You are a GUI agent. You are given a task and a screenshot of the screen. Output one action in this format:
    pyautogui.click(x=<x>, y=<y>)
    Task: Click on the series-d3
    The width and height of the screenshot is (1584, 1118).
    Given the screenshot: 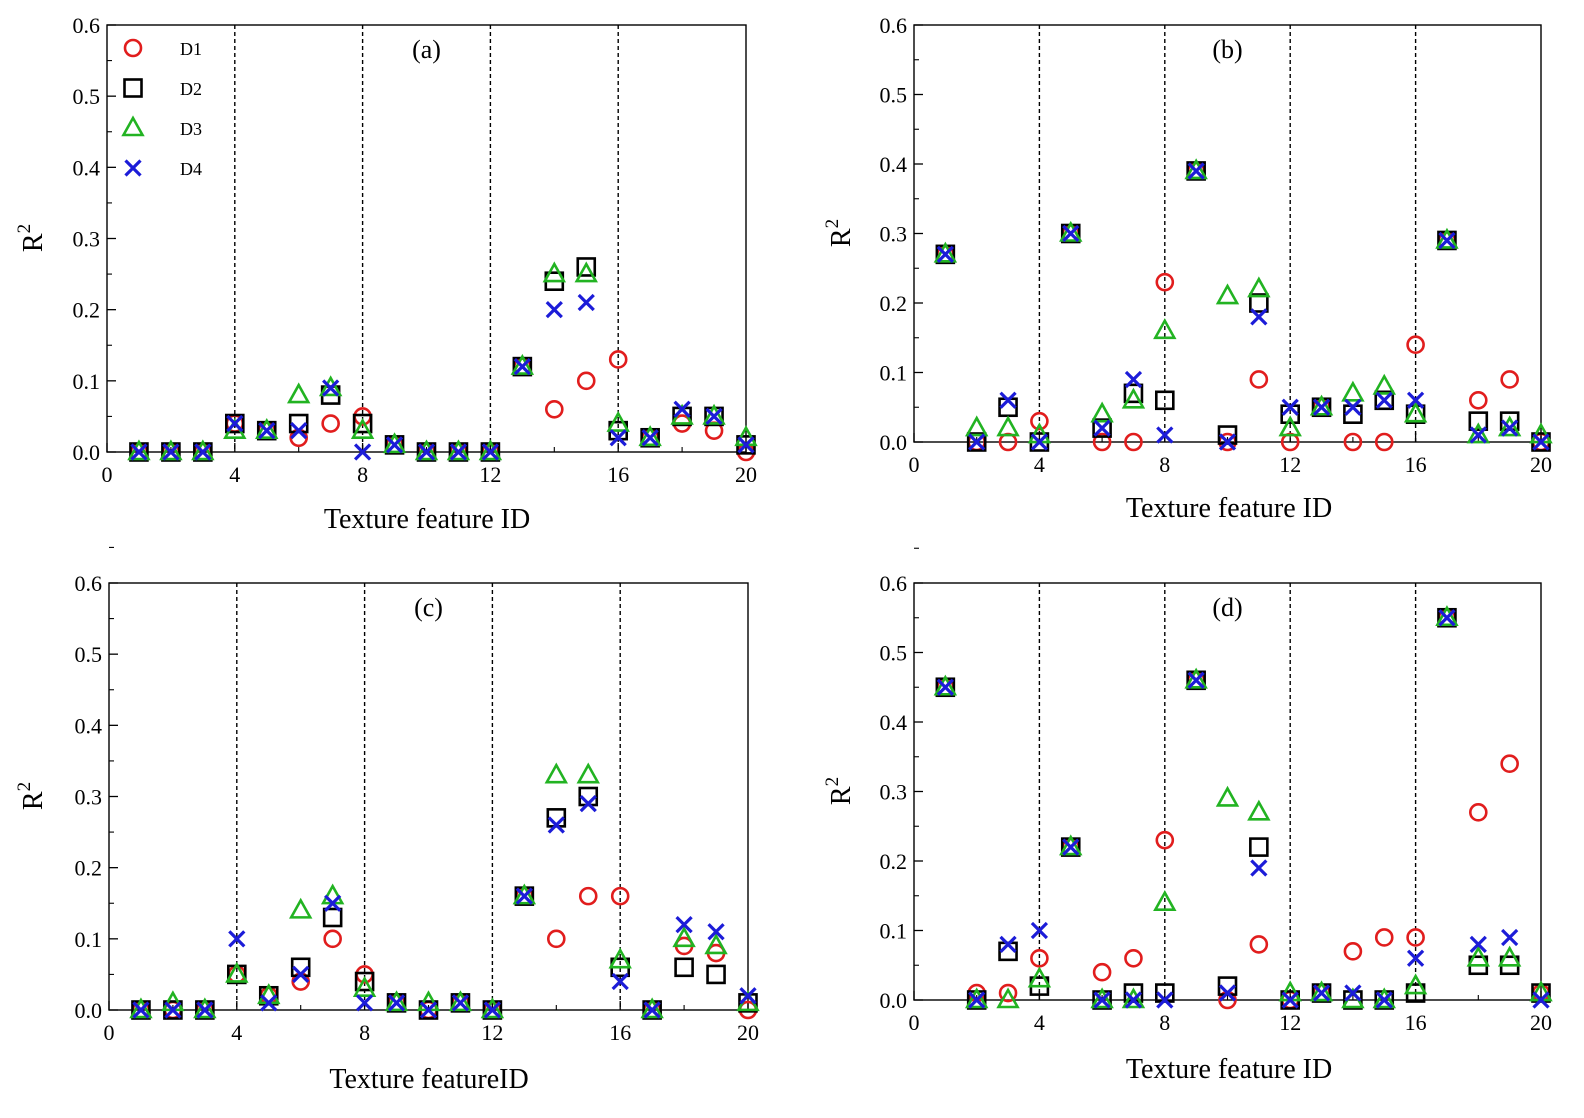 What is the action you would take?
    pyautogui.click(x=444, y=890)
    